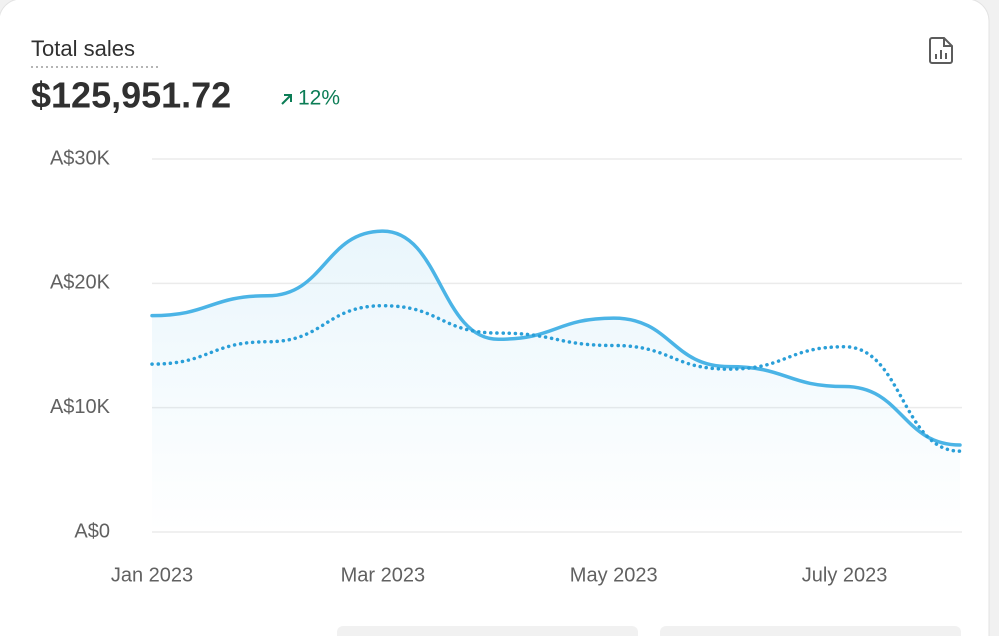 Image resolution: width=999 pixels, height=636 pixels. I want to click on y-tick-label: A$0, so click(92, 531).